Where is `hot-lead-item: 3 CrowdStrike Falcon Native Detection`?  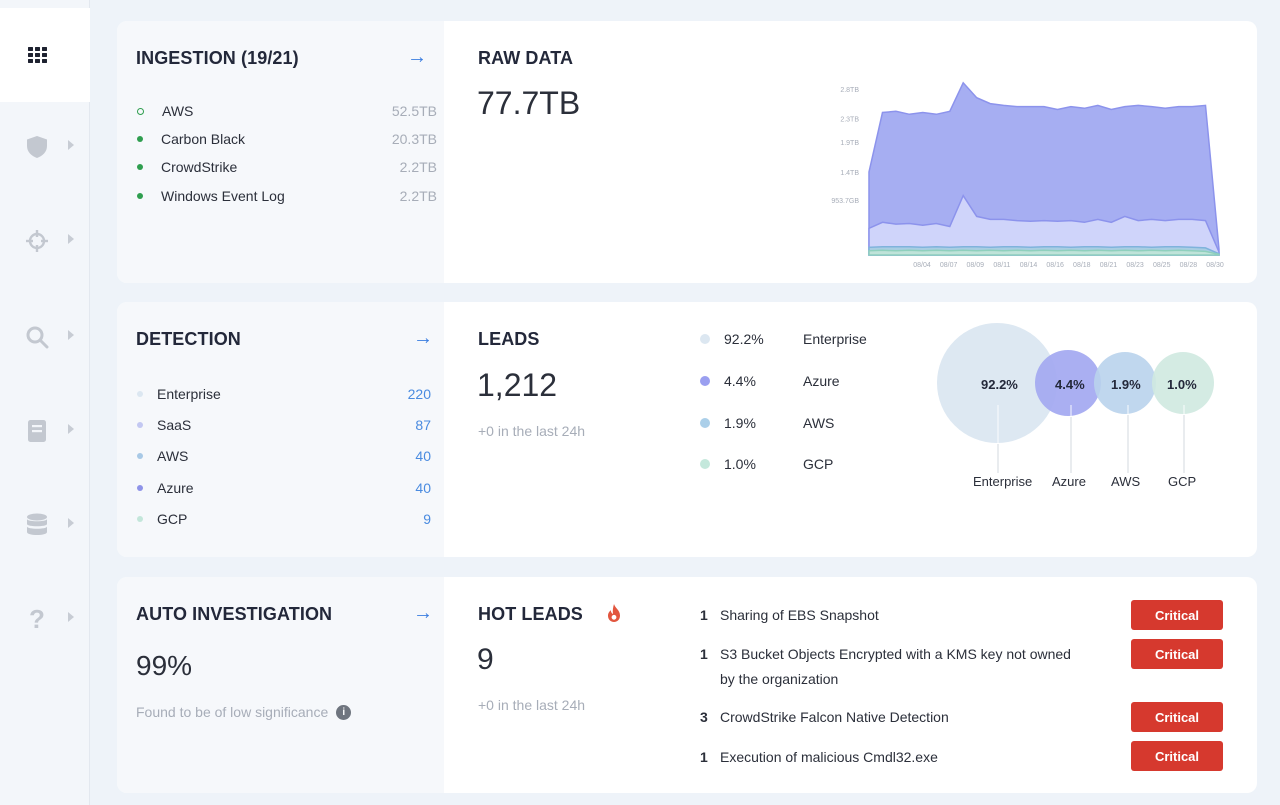 hot-lead-item: 3 CrowdStrike Falcon Native Detection is located at coordinates (962, 721).